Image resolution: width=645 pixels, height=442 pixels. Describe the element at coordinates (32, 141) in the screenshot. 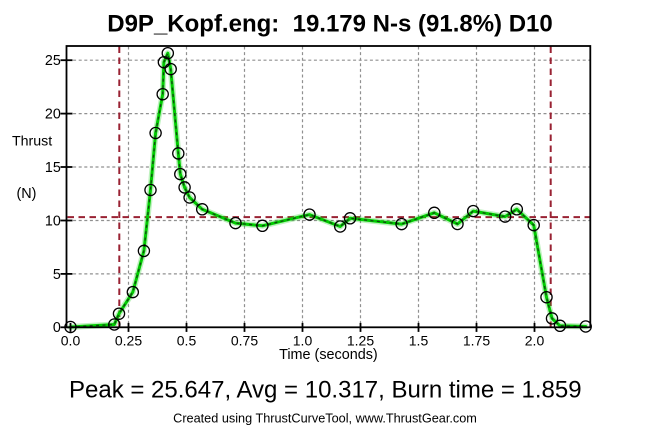

I see `svg-text: Thrust` at that location.